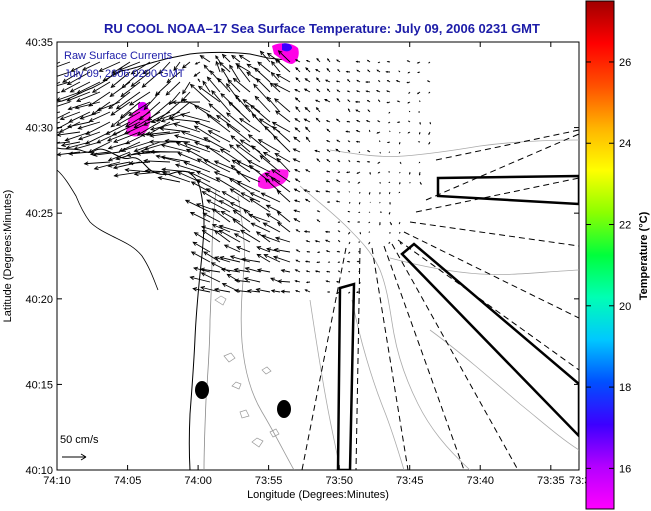  What do you see at coordinates (198, 481) in the screenshot?
I see `x-tick-label: 74:00` at bounding box center [198, 481].